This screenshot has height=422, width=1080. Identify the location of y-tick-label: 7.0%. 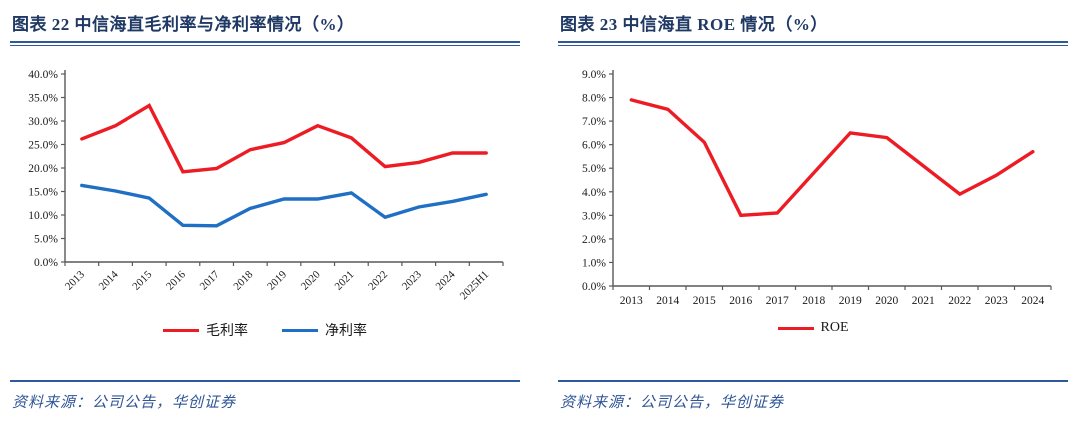
(594, 122).